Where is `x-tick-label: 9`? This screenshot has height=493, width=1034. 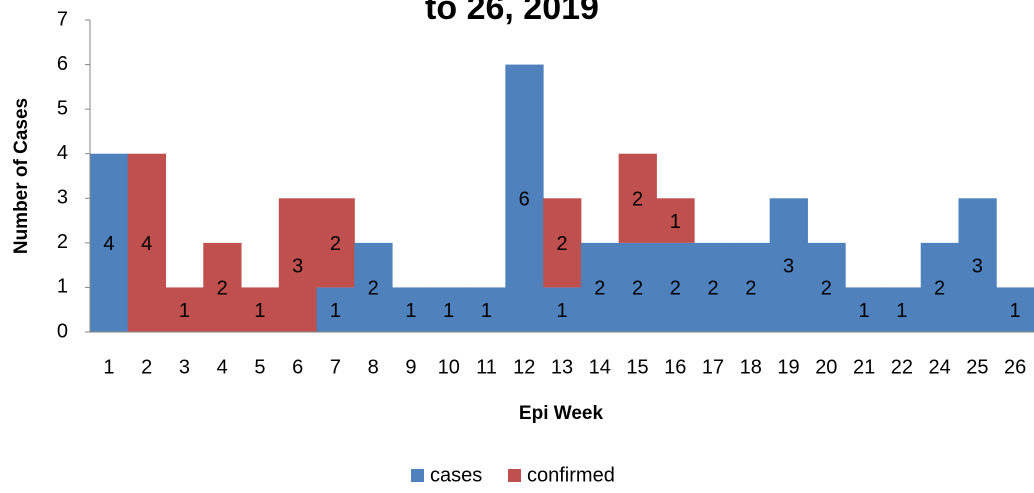 x-tick-label: 9 is located at coordinates (410, 367).